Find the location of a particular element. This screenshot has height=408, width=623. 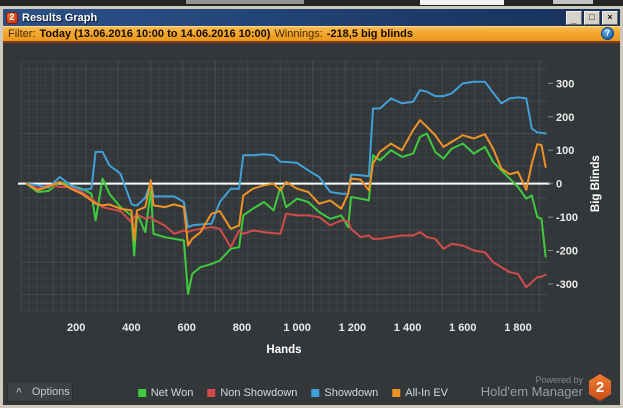

legend-label: Showdown is located at coordinates (351, 393).